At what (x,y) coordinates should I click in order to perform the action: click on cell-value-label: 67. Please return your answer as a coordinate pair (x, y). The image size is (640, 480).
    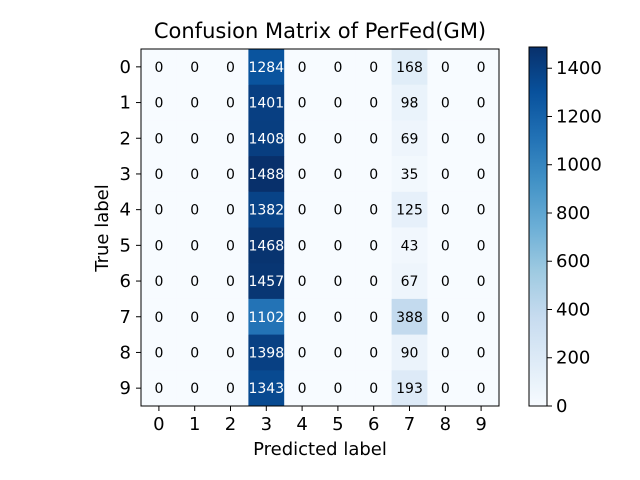
    Looking at the image, I should click on (410, 282).